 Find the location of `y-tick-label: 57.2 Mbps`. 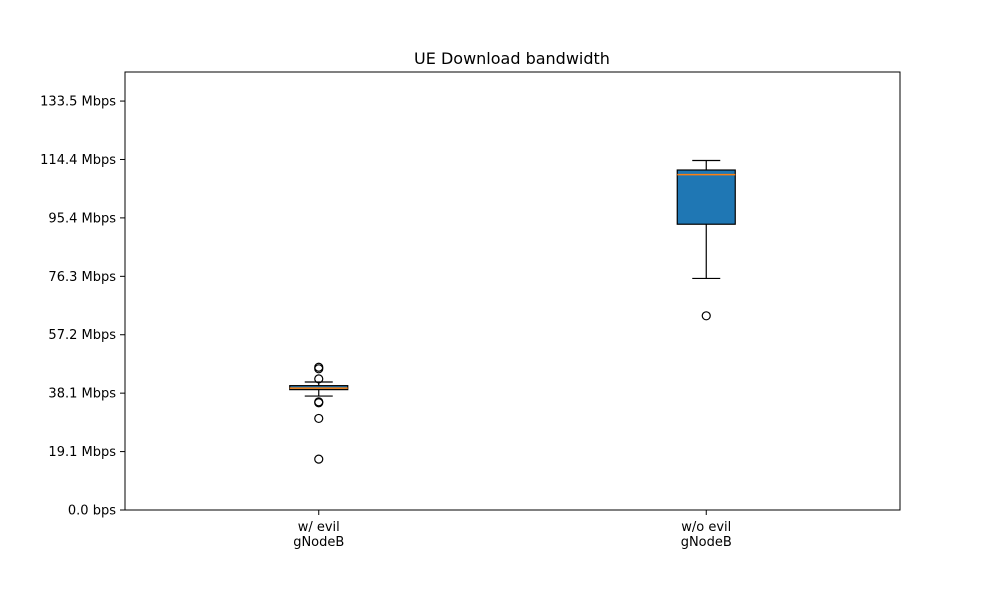

y-tick-label: 57.2 Mbps is located at coordinates (82, 335).